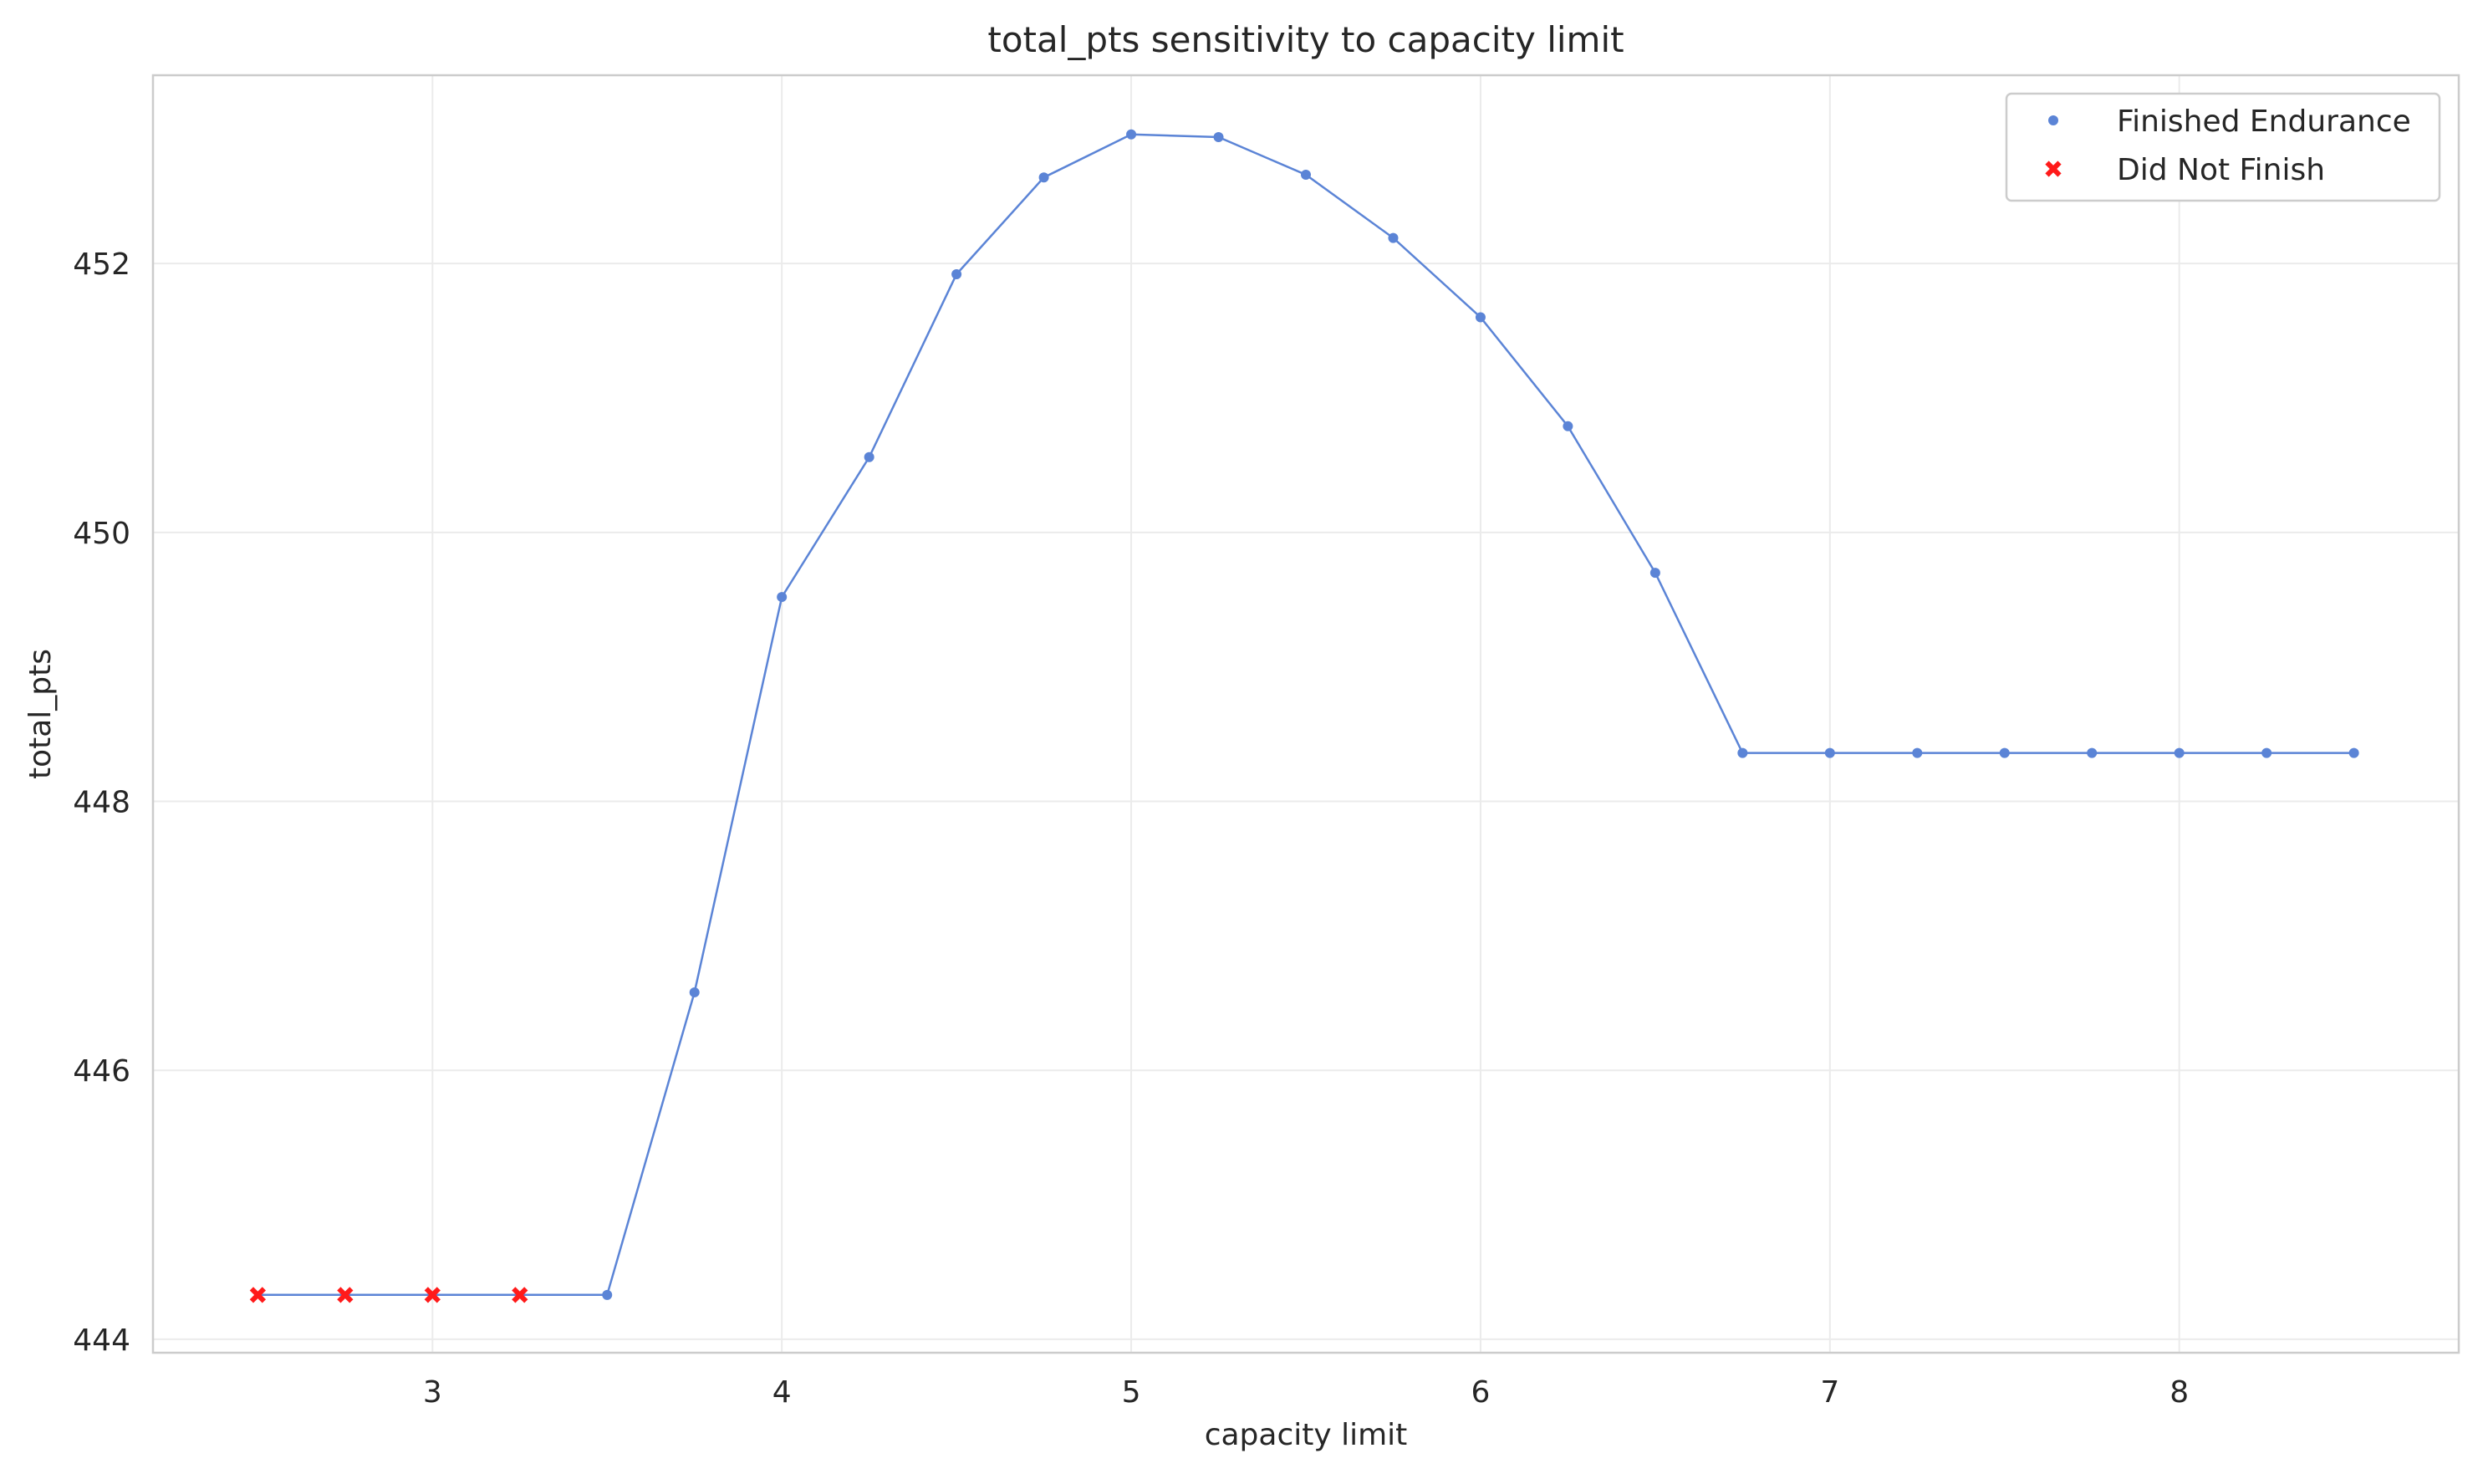 This screenshot has width=2483, height=1484. What do you see at coordinates (2264, 122) in the screenshot?
I see `legend-label: Finished Endurance` at bounding box center [2264, 122].